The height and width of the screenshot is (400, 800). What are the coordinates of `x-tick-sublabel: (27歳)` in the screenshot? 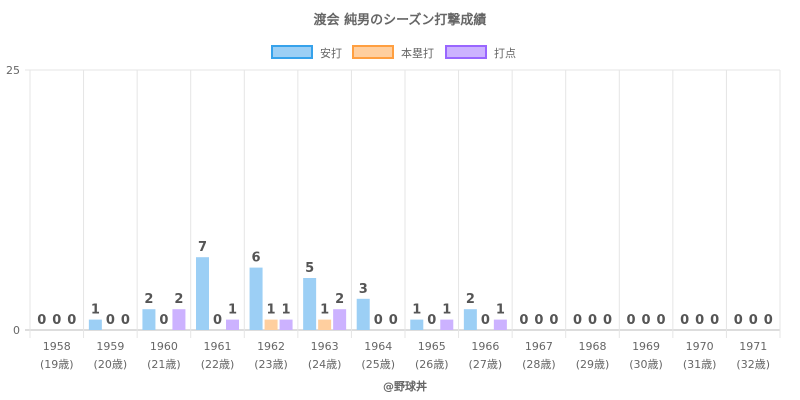 It's located at (486, 364).